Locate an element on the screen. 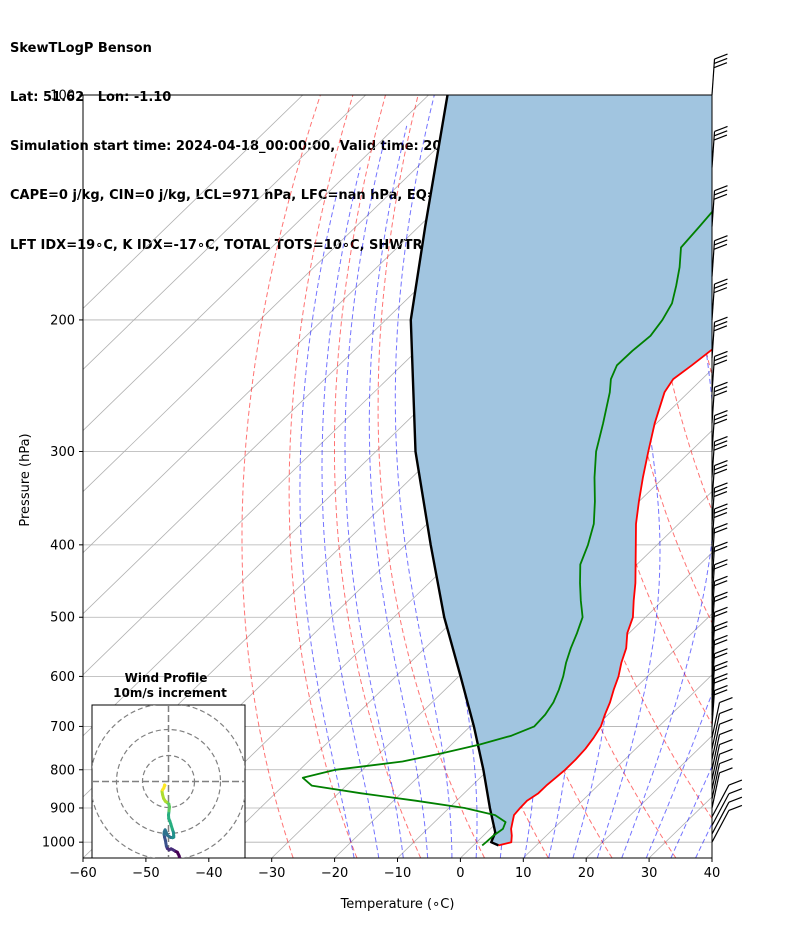 The width and height of the screenshot is (794, 937). parcel-profile-line is located at coordinates (454, 471).